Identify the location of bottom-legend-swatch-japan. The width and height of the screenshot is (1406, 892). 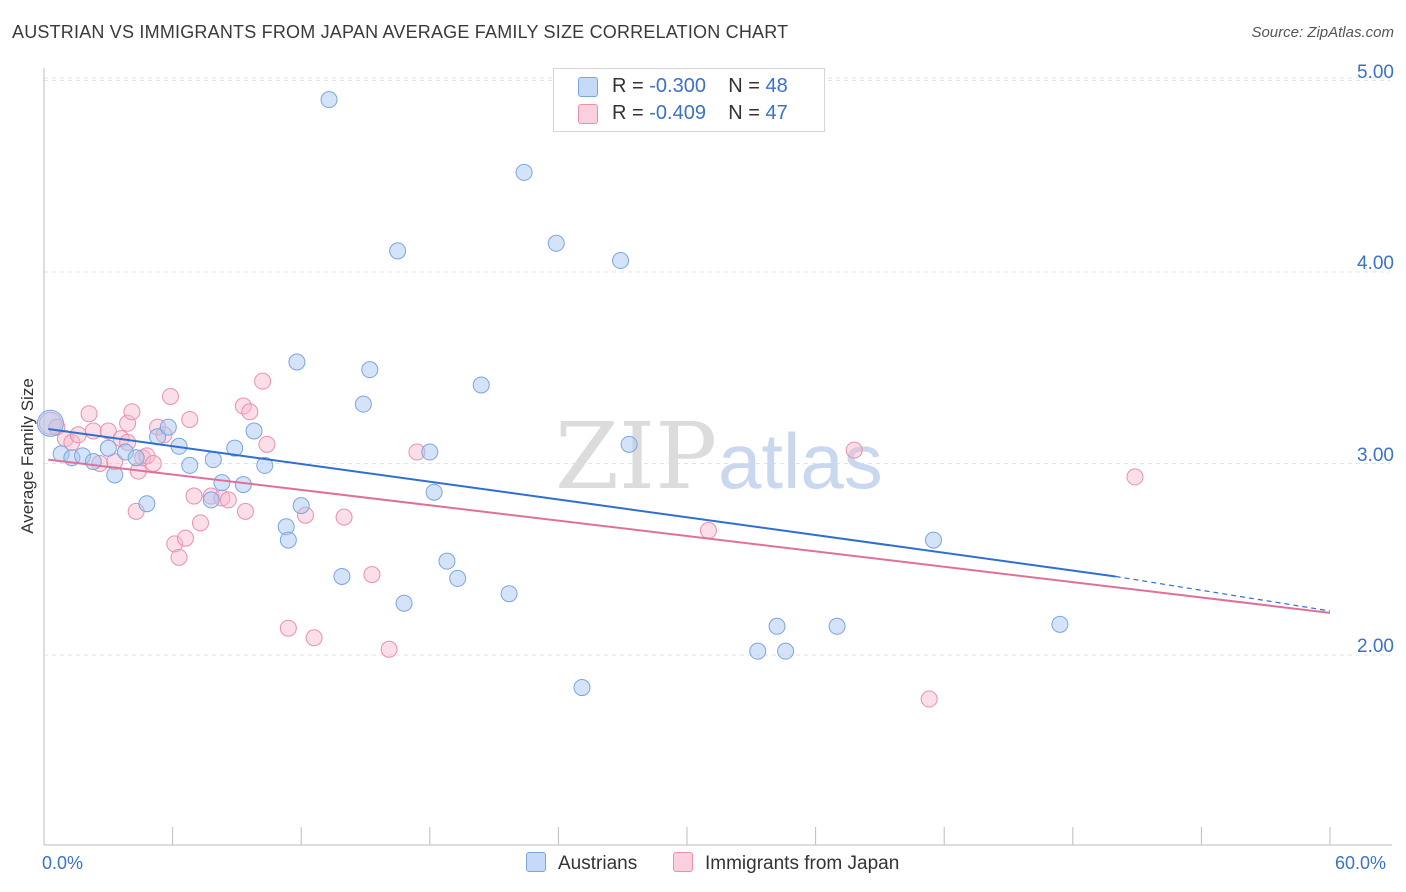
(683, 862).